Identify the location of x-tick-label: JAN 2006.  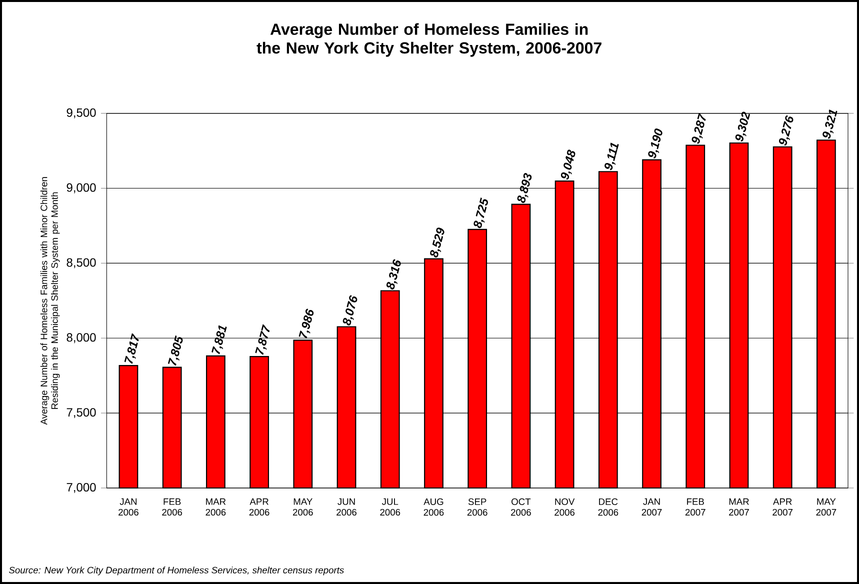
(128, 507).